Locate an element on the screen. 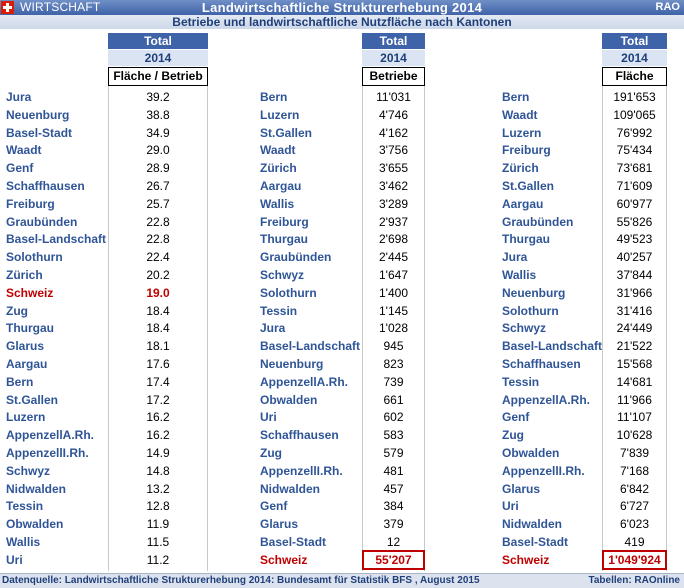  value-label: 38.8 is located at coordinates (158, 114).